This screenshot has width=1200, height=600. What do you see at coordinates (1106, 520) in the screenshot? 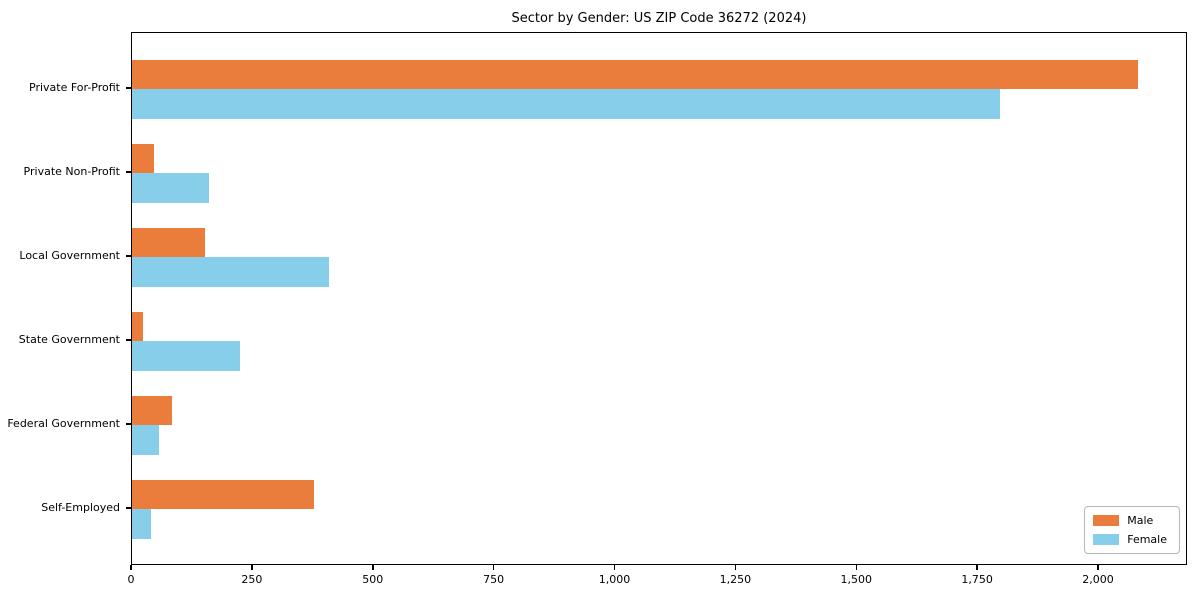
I see `legend-swatch-male` at bounding box center [1106, 520].